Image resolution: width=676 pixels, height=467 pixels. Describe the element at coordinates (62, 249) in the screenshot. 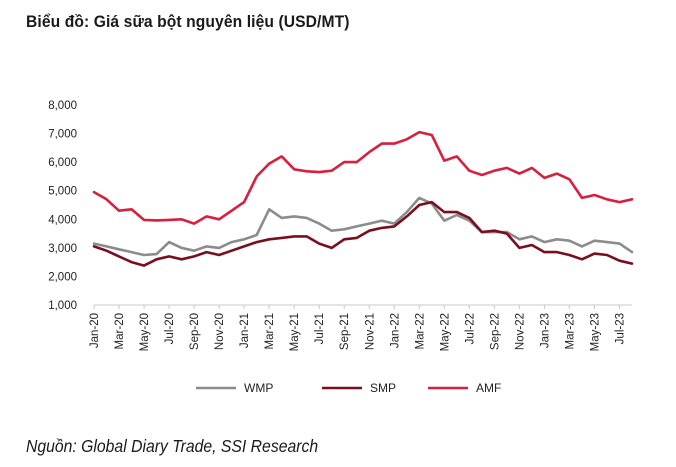

I see `y-tick-label: 3,000` at that location.